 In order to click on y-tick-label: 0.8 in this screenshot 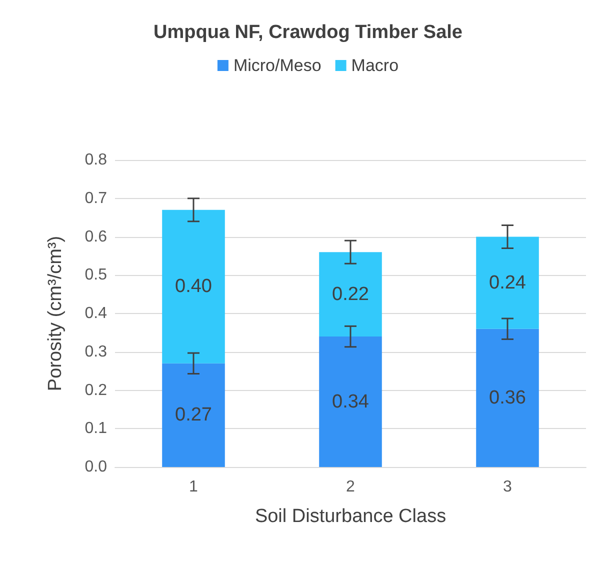, I will do `click(96, 160)`.